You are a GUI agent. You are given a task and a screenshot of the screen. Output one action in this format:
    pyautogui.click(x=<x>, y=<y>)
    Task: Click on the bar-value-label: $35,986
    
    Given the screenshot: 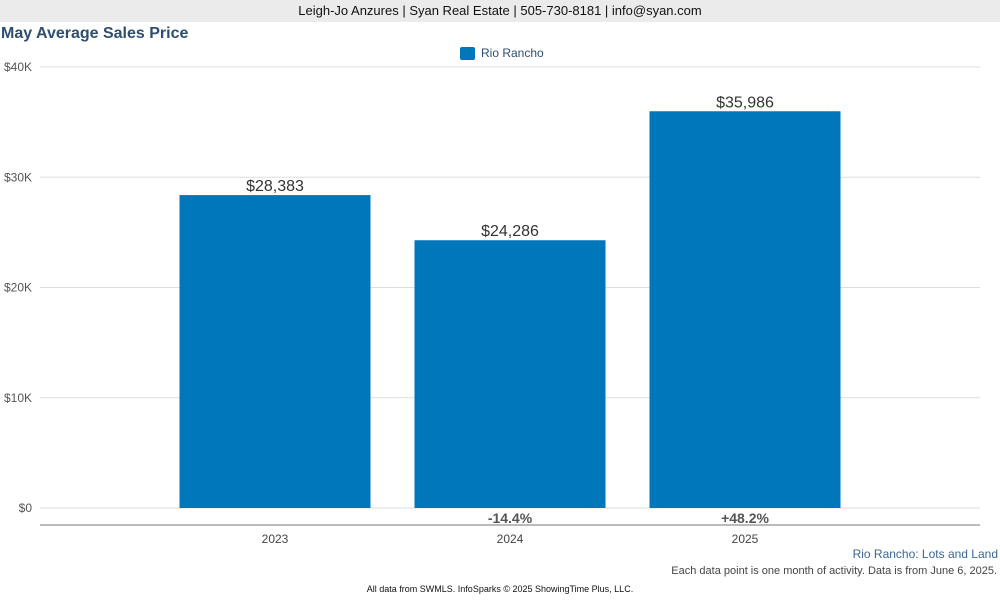 What is the action you would take?
    pyautogui.click(x=745, y=102)
    